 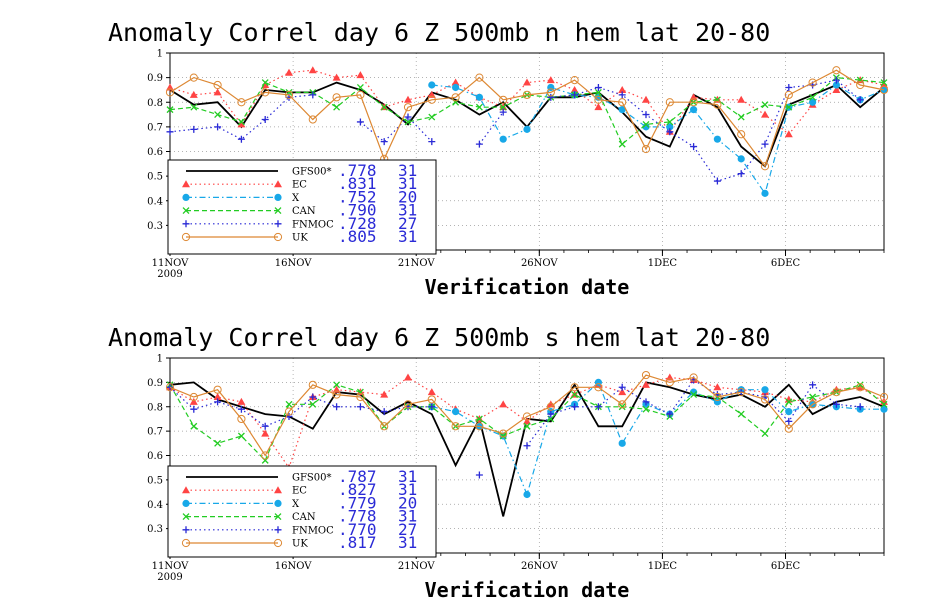 I want to click on y-tick-label: 0.5, so click(x=155, y=480).